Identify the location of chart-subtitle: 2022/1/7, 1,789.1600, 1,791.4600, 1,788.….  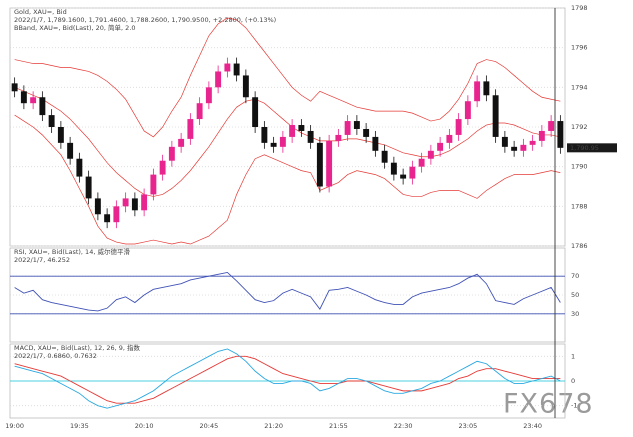
(145, 20).